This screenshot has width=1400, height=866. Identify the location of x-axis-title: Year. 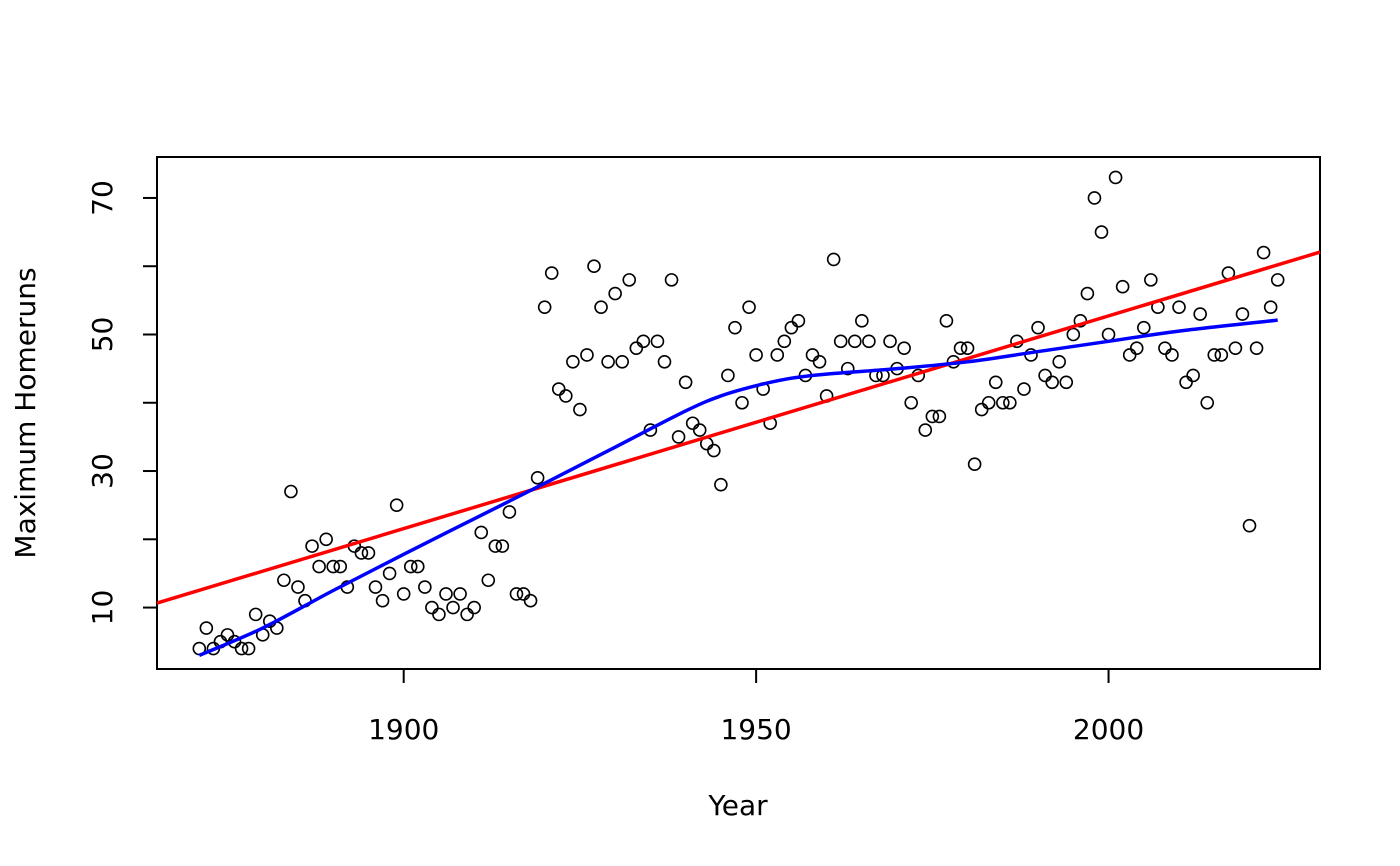
(737, 805).